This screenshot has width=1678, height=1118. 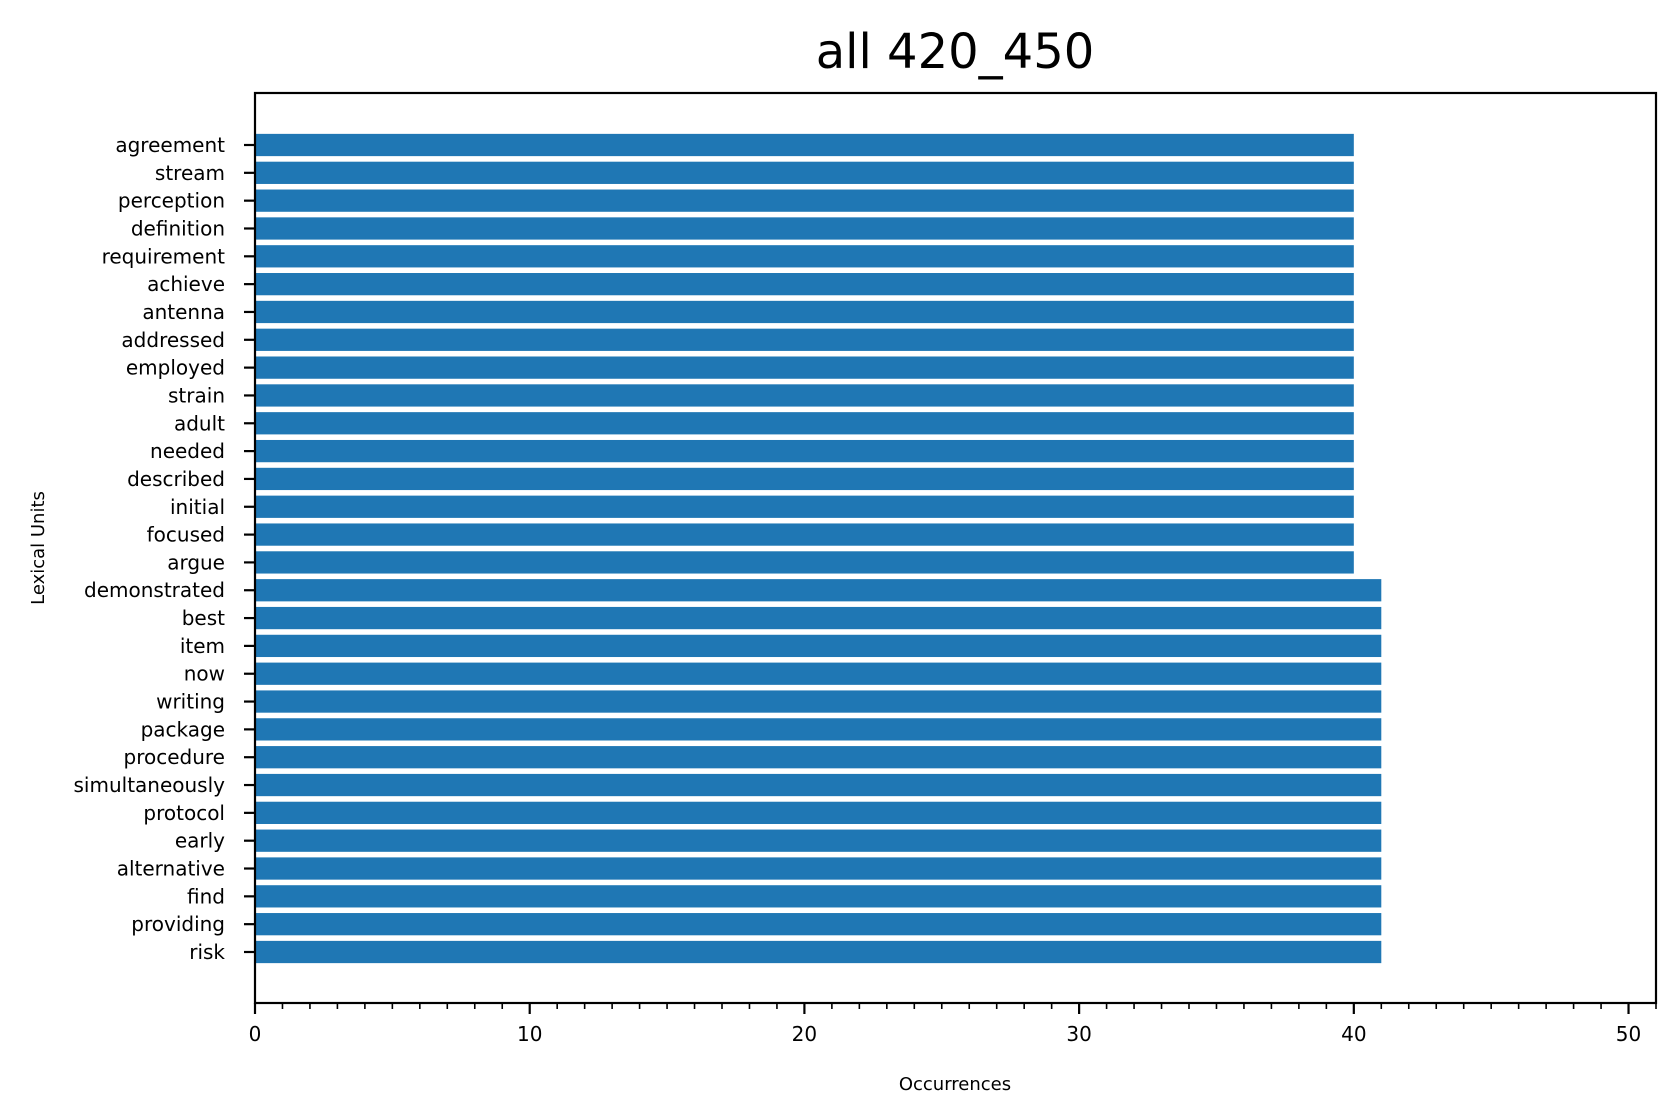 What do you see at coordinates (178, 228) in the screenshot?
I see `y-tick-label: definition` at bounding box center [178, 228].